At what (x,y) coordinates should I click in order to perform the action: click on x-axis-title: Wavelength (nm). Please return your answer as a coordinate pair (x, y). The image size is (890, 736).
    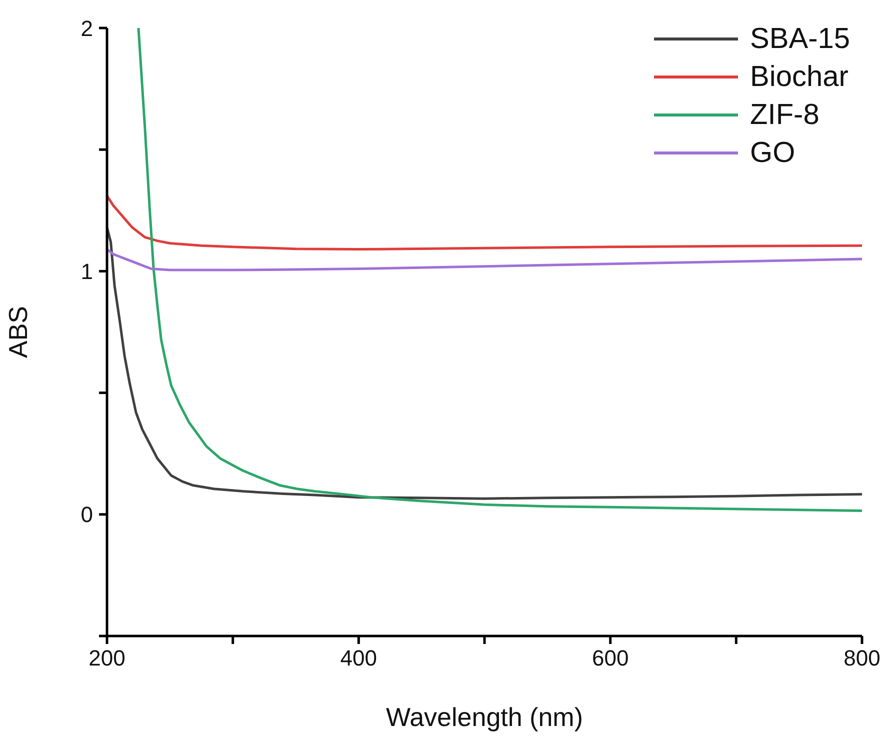
    Looking at the image, I should click on (484, 717).